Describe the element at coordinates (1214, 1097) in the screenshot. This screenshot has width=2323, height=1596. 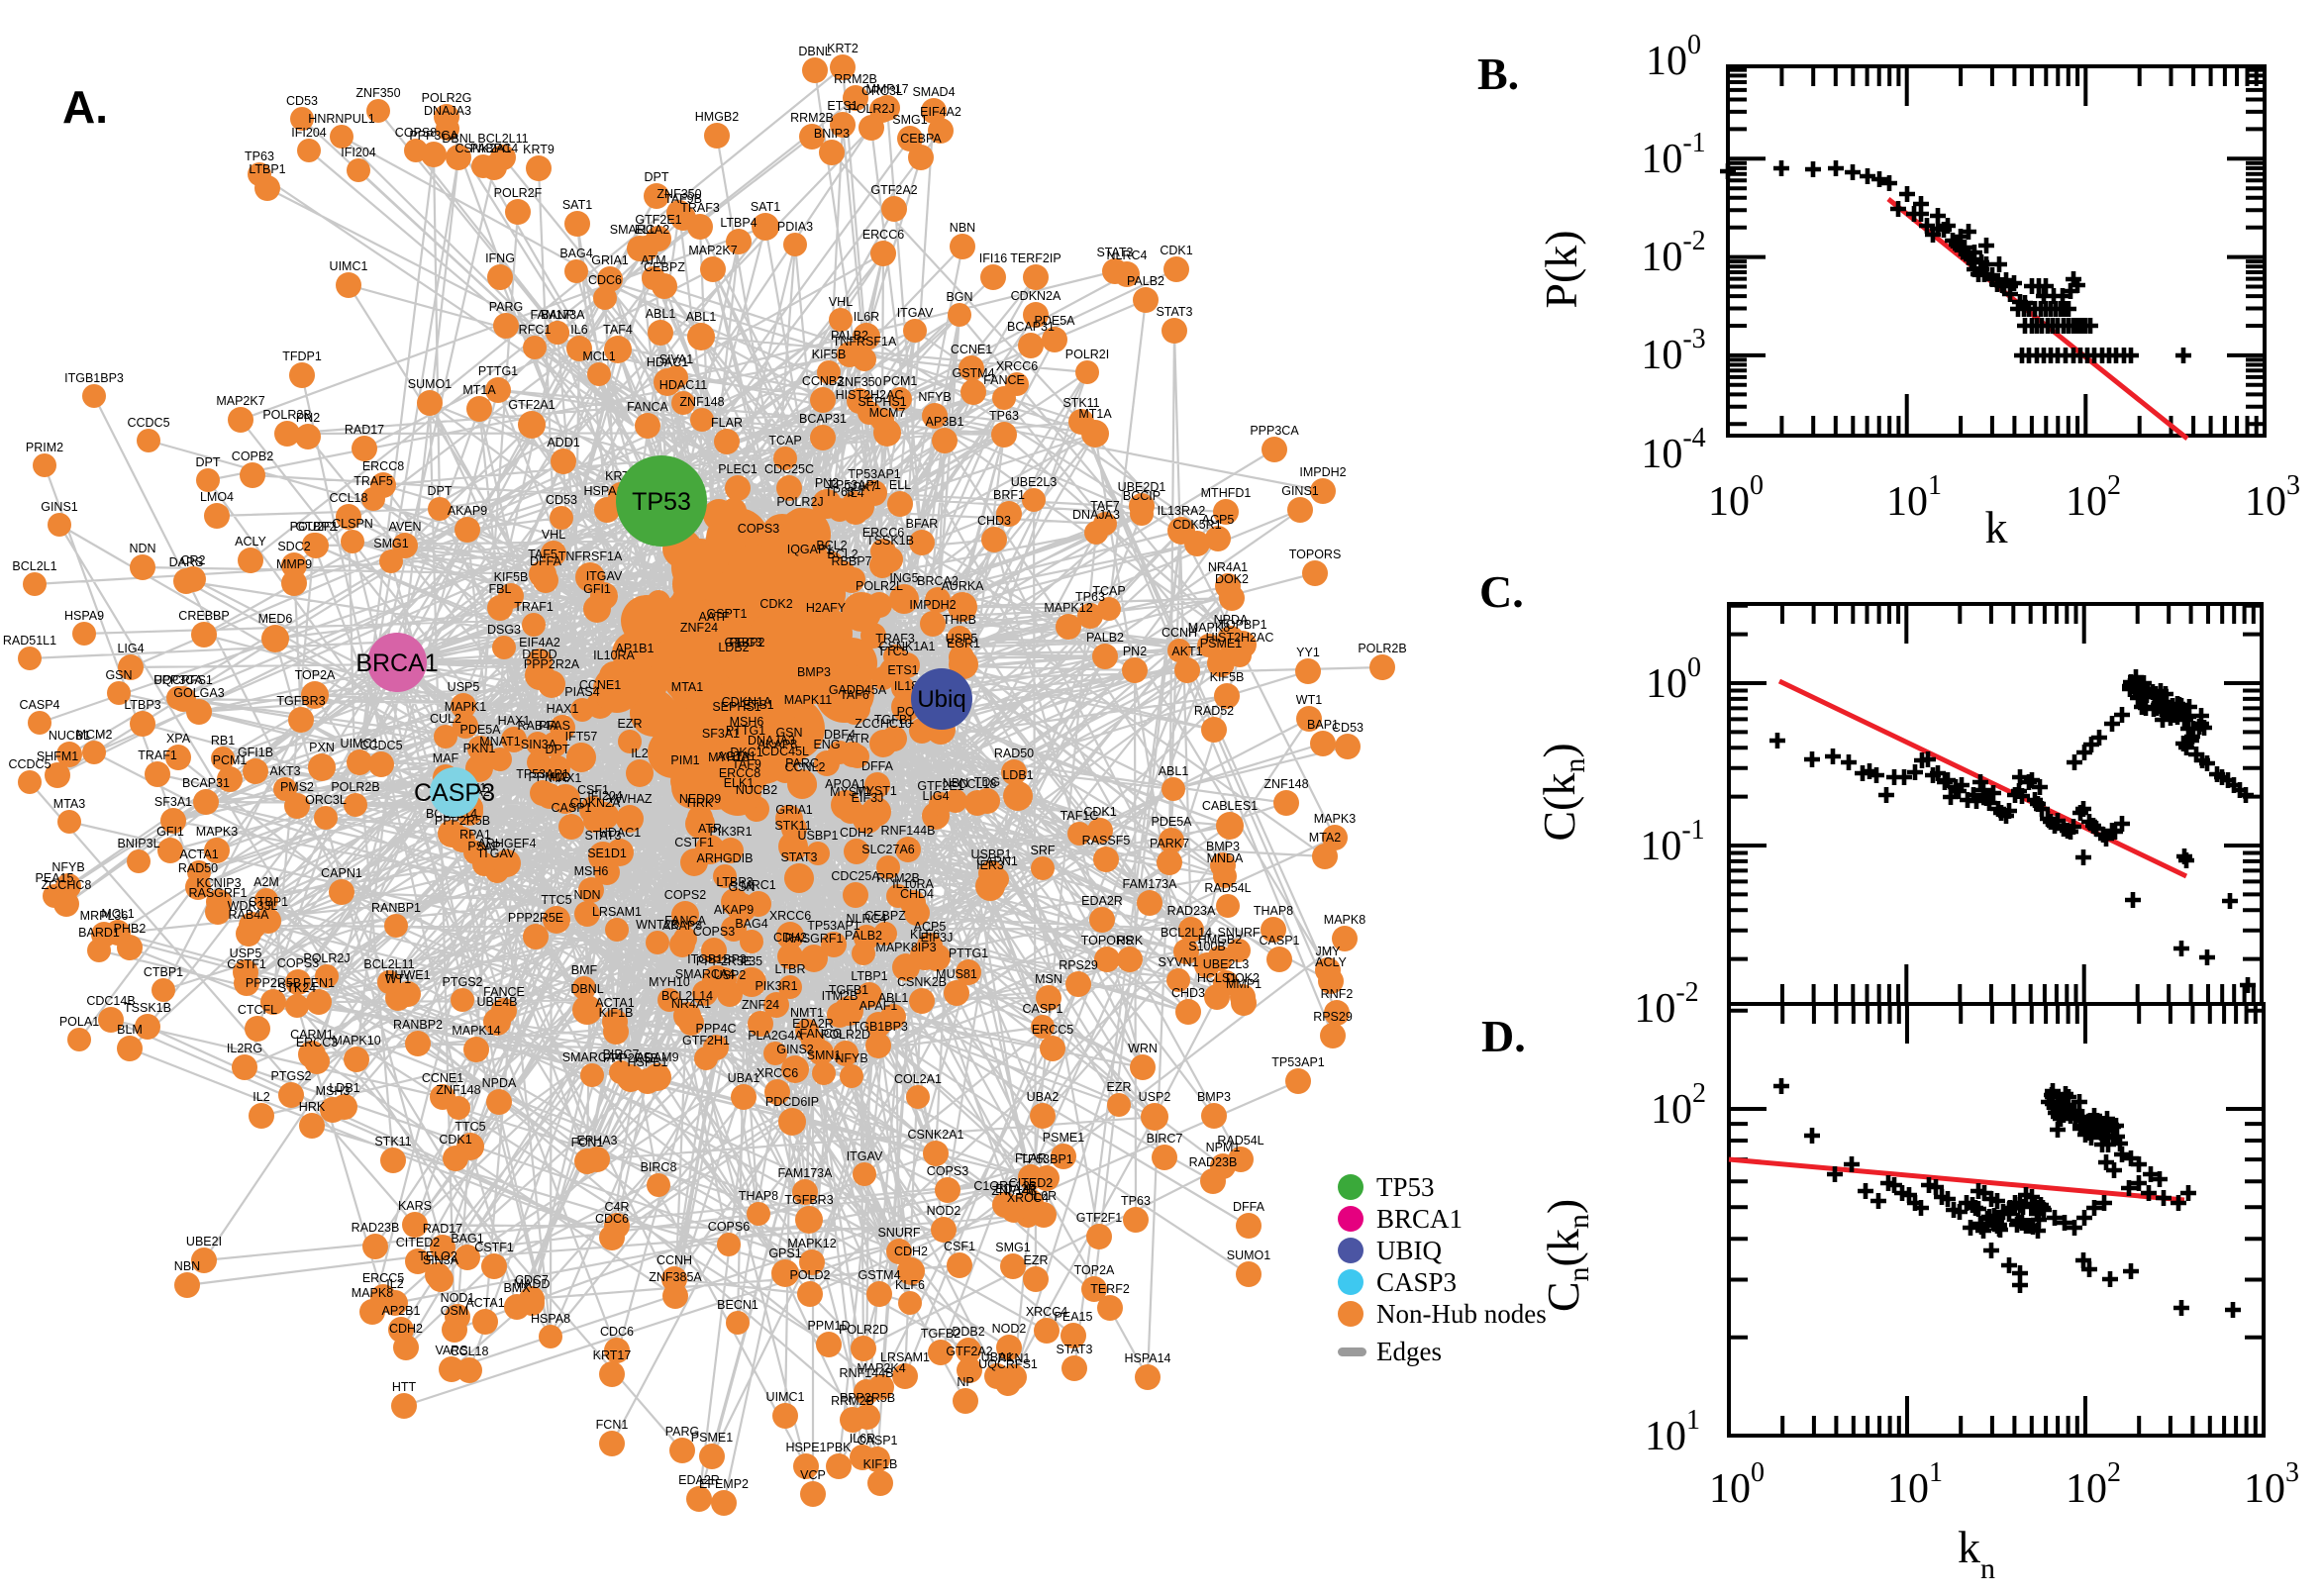
I see `svg-text: BMP3` at that location.